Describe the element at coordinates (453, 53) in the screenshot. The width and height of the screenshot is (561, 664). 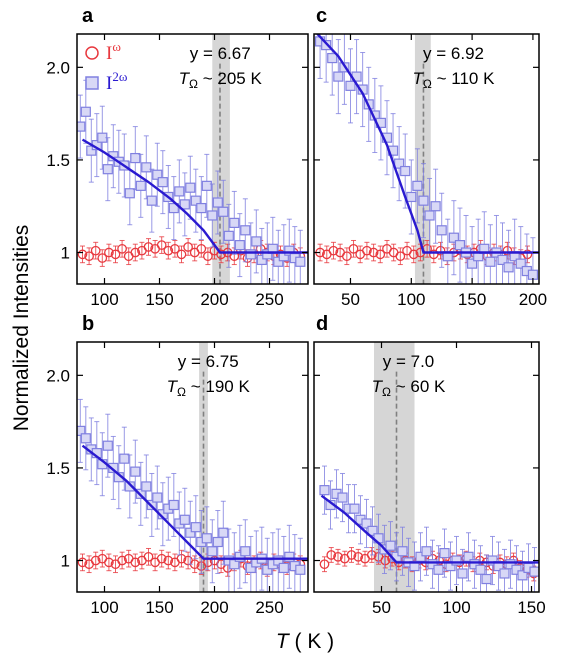
I see `annotation-doping: y = 6.92` at that location.